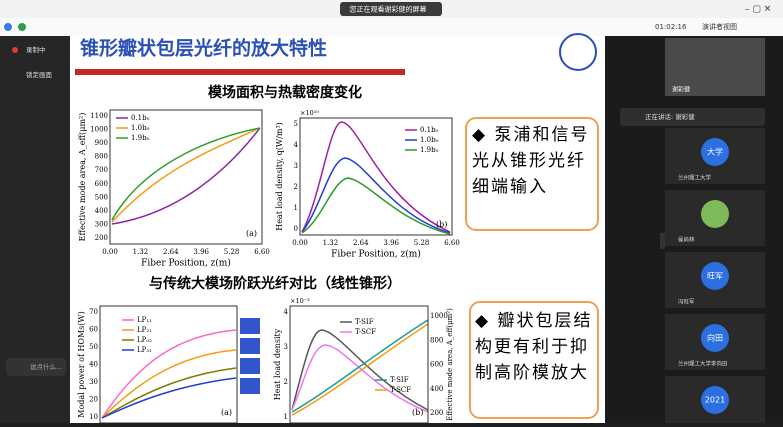 Image resolution: width=783 pixels, height=427 pixels. Describe the element at coordinates (452, 243) in the screenshot. I see `x-tick-label: 6.60` at that location.